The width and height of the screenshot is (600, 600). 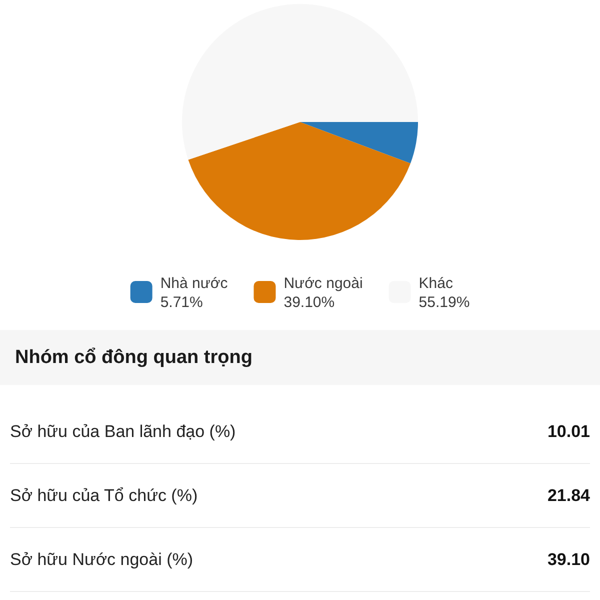 I want to click on data-label: 39.10, so click(x=568, y=560).